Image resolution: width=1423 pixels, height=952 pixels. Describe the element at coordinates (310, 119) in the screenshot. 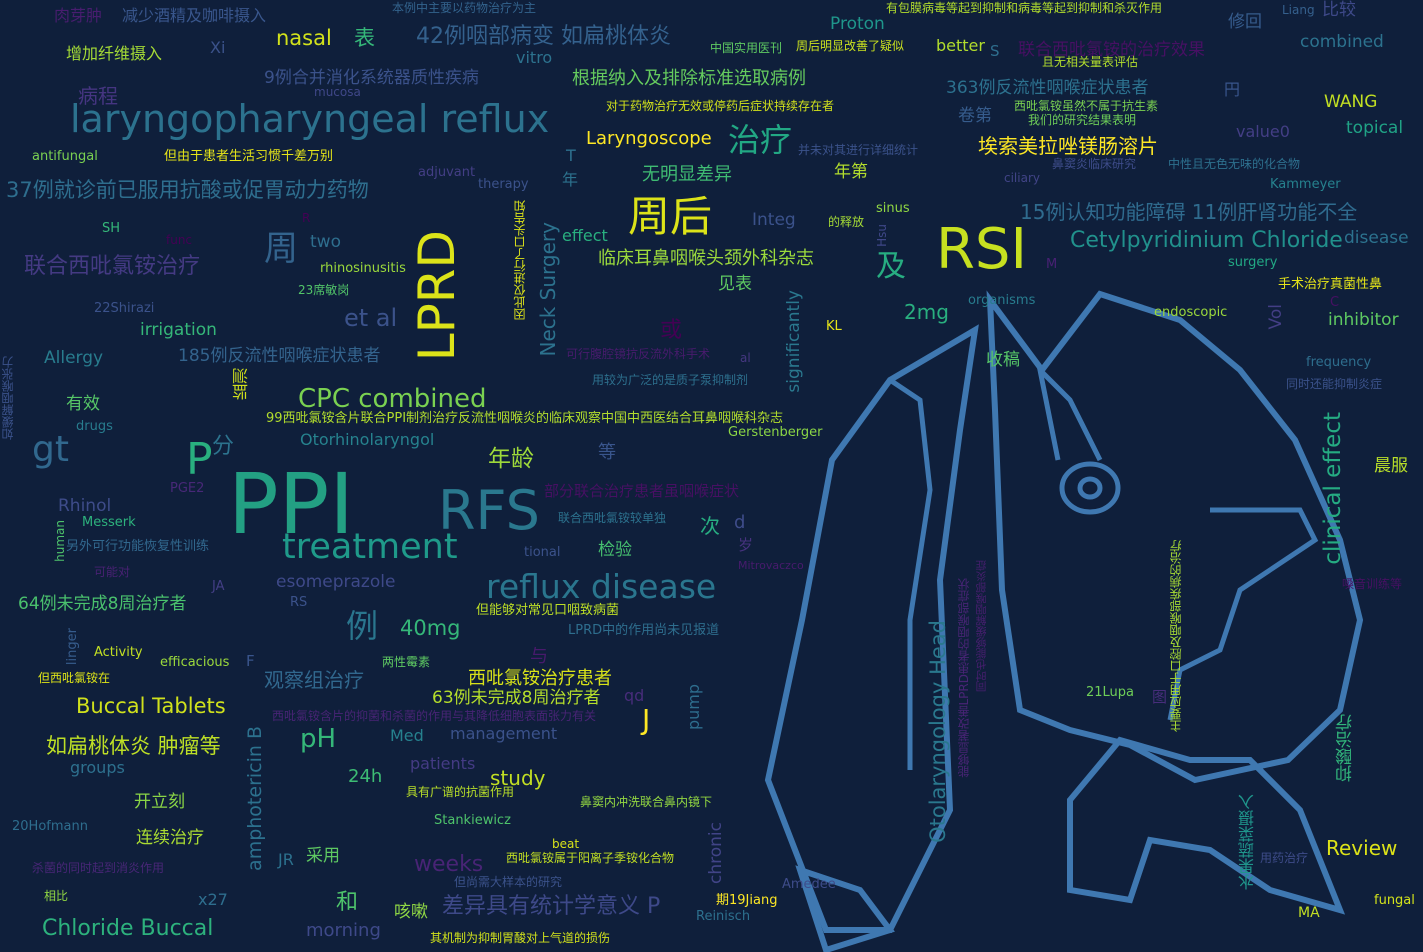

I see `cloud-word: laryngopharyngeal reflux` at that location.